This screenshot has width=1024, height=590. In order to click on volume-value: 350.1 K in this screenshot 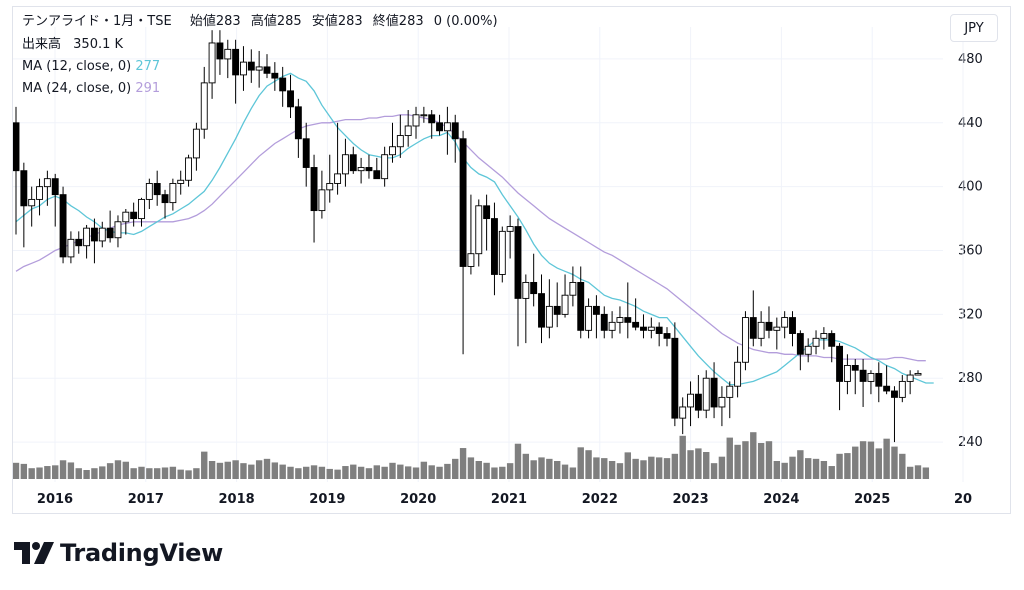, I will do `click(98, 44)`.